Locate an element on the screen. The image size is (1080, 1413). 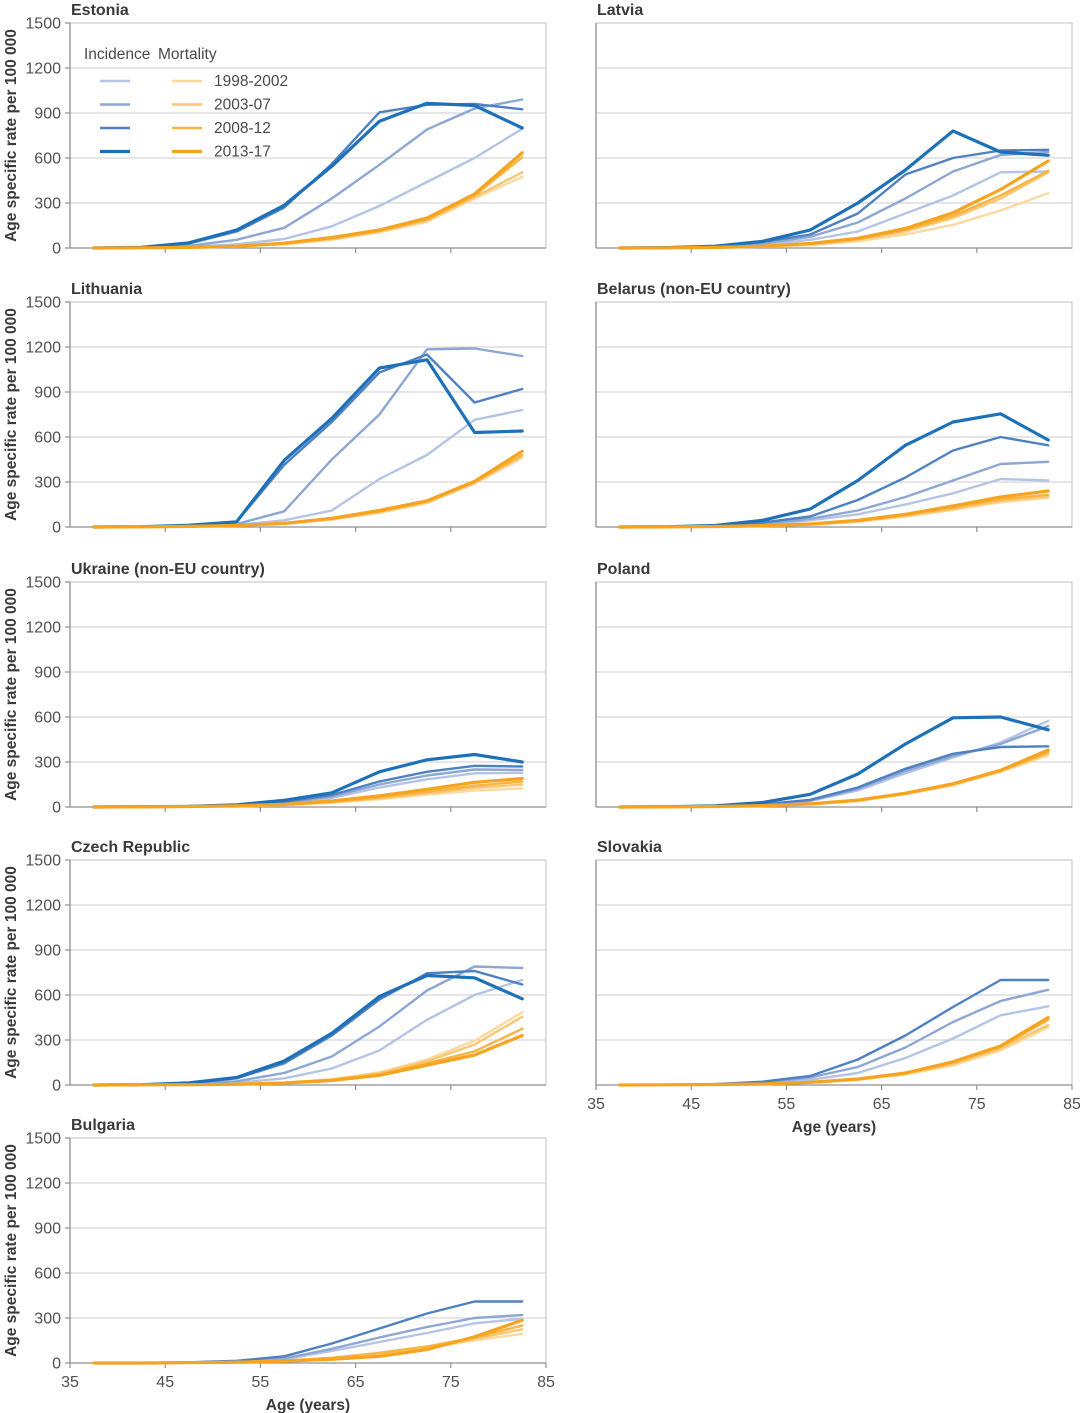
panel-latvia: Latvia is located at coordinates (834, 127).